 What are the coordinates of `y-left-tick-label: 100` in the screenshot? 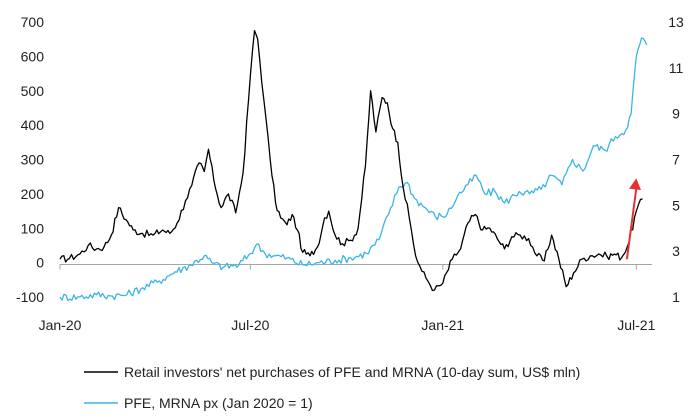 It's located at (33, 228).